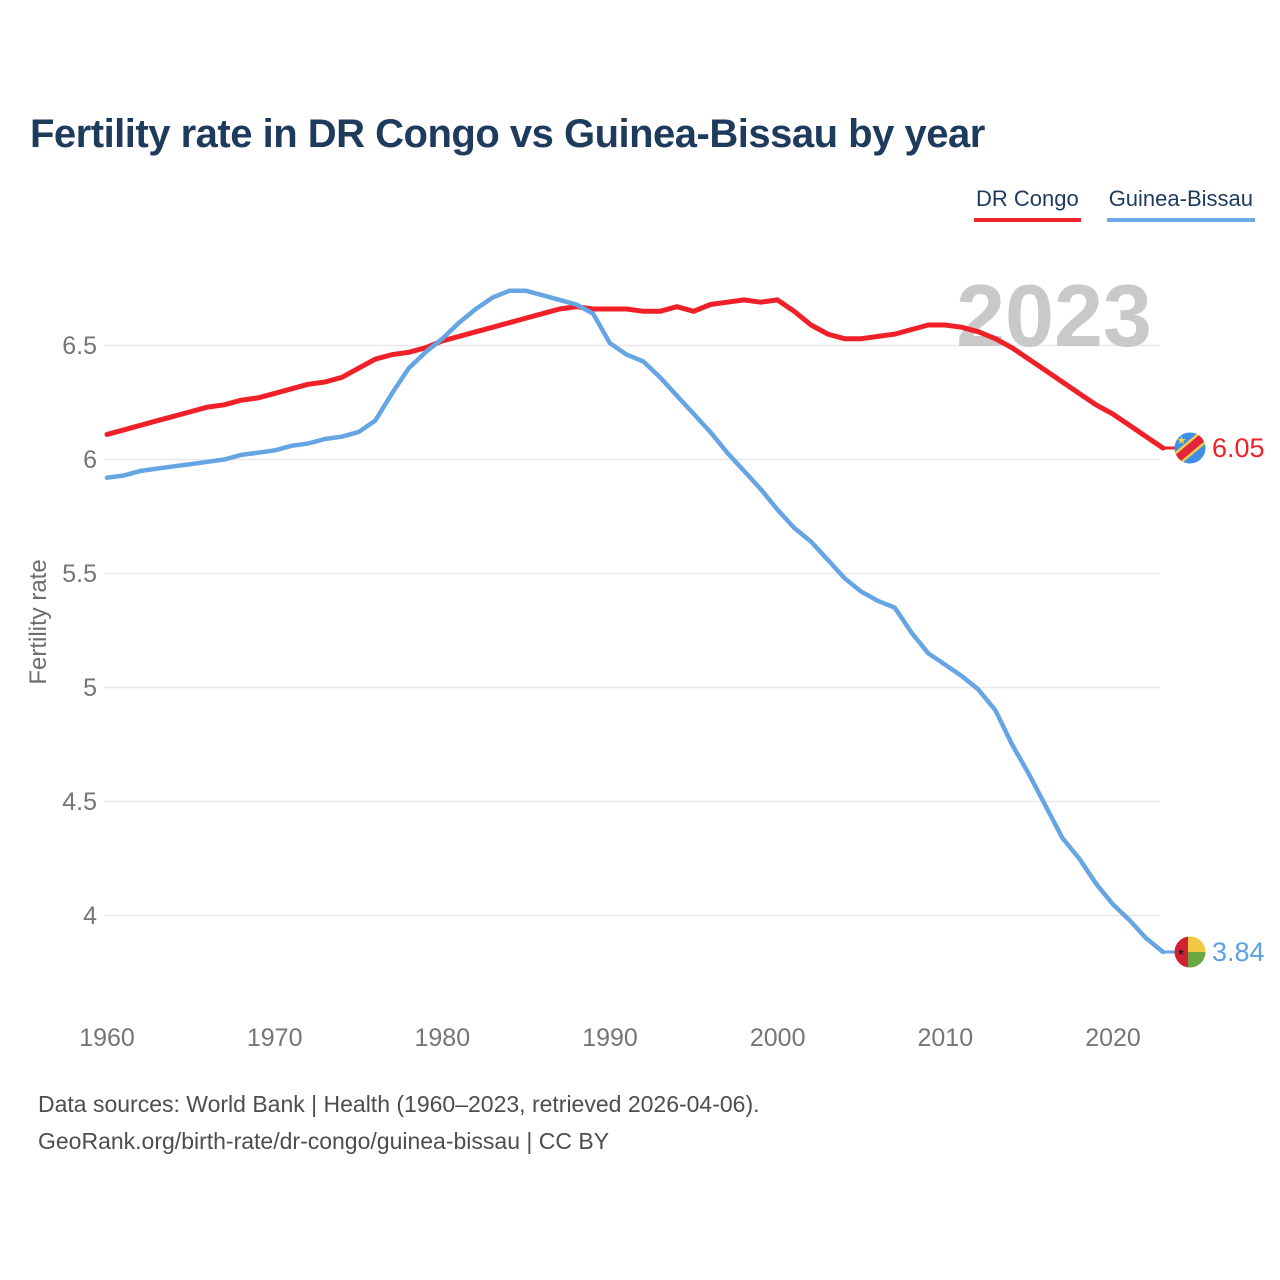 This screenshot has width=1280, height=1280. Describe the element at coordinates (1238, 952) in the screenshot. I see `end-value-label-guinea-bissau: 3.84` at that location.